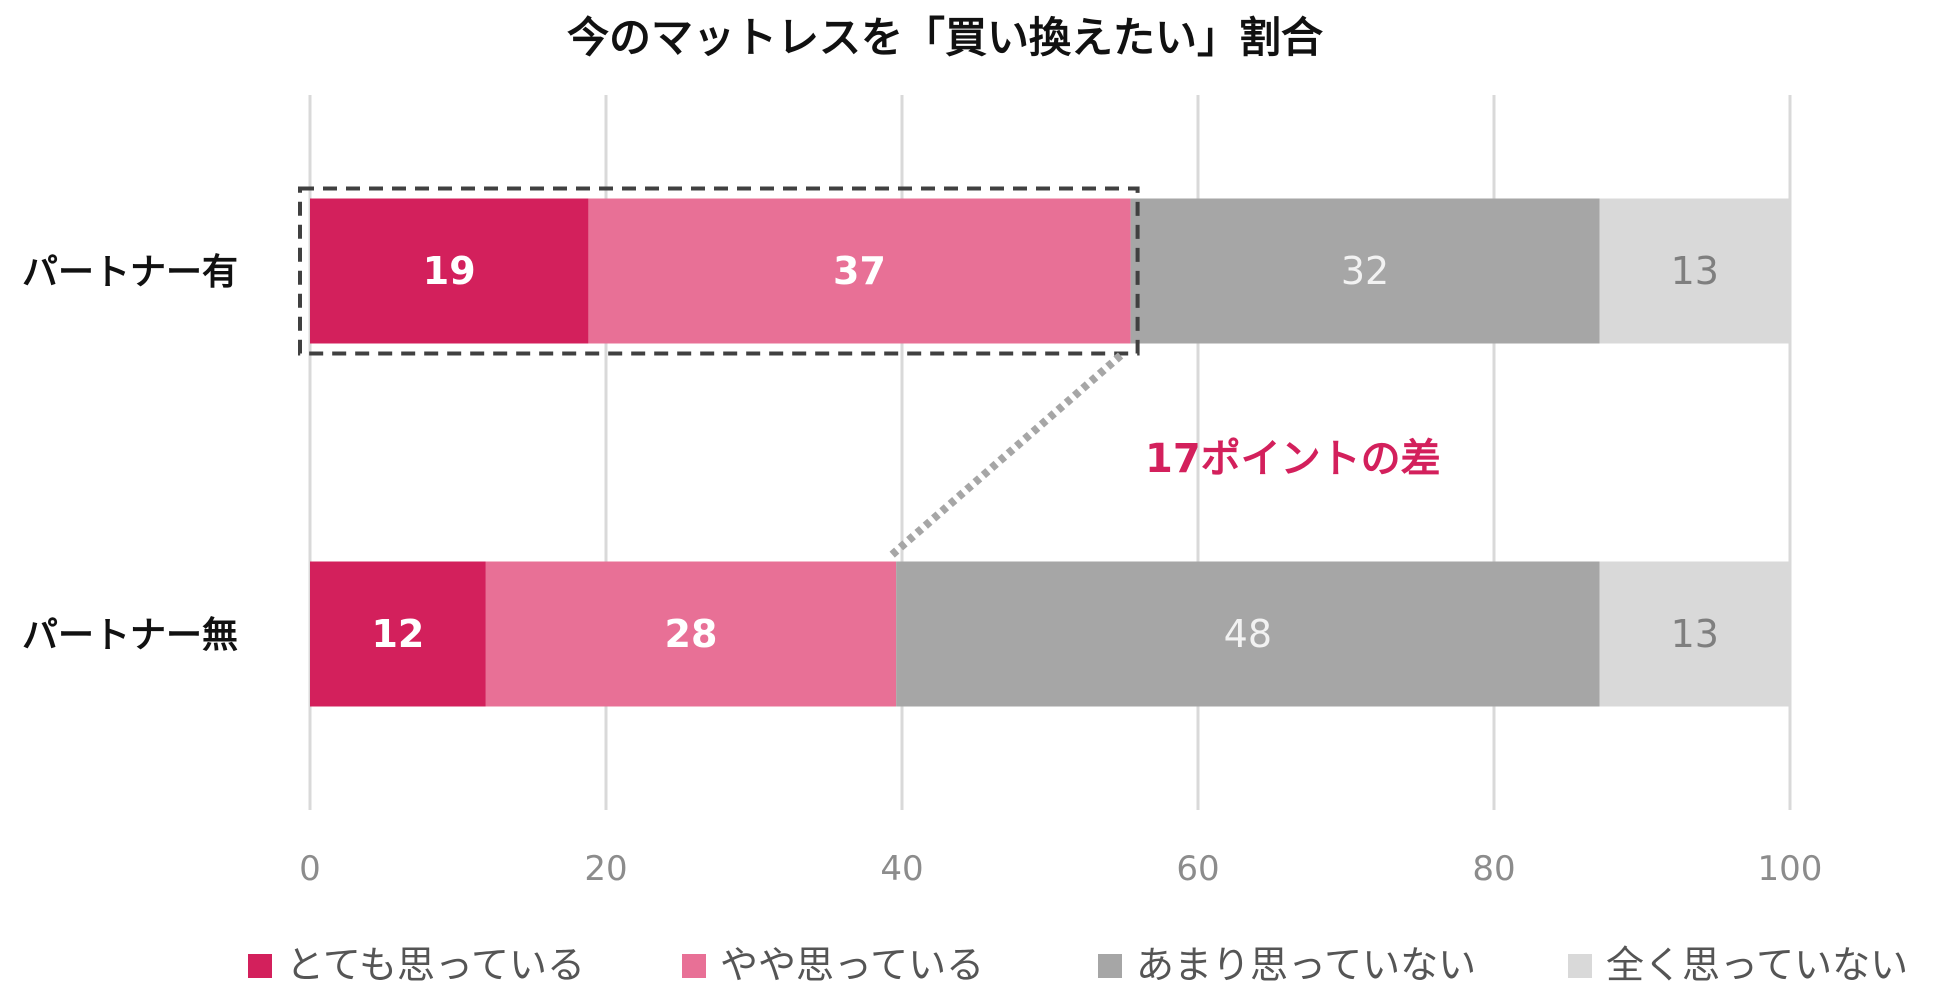 The width and height of the screenshot is (1950, 986). I want to click on chart-title: 今のマットレスを「買い換えたい」割合, so click(945, 37).